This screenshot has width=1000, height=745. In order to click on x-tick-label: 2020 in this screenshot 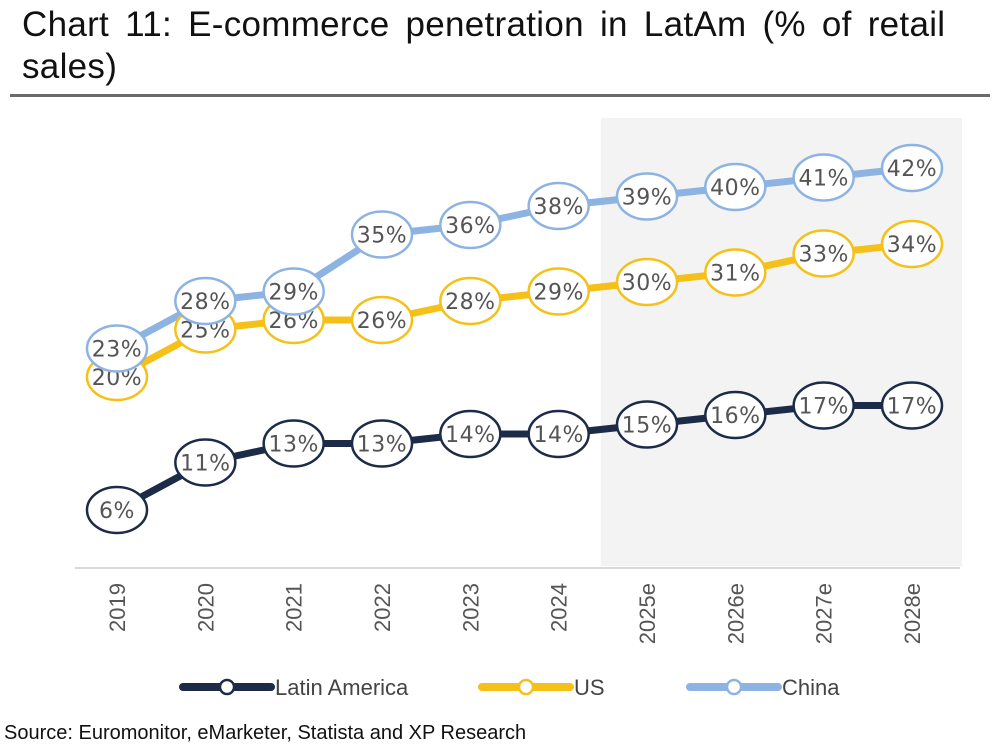, I will do `click(205, 607)`.